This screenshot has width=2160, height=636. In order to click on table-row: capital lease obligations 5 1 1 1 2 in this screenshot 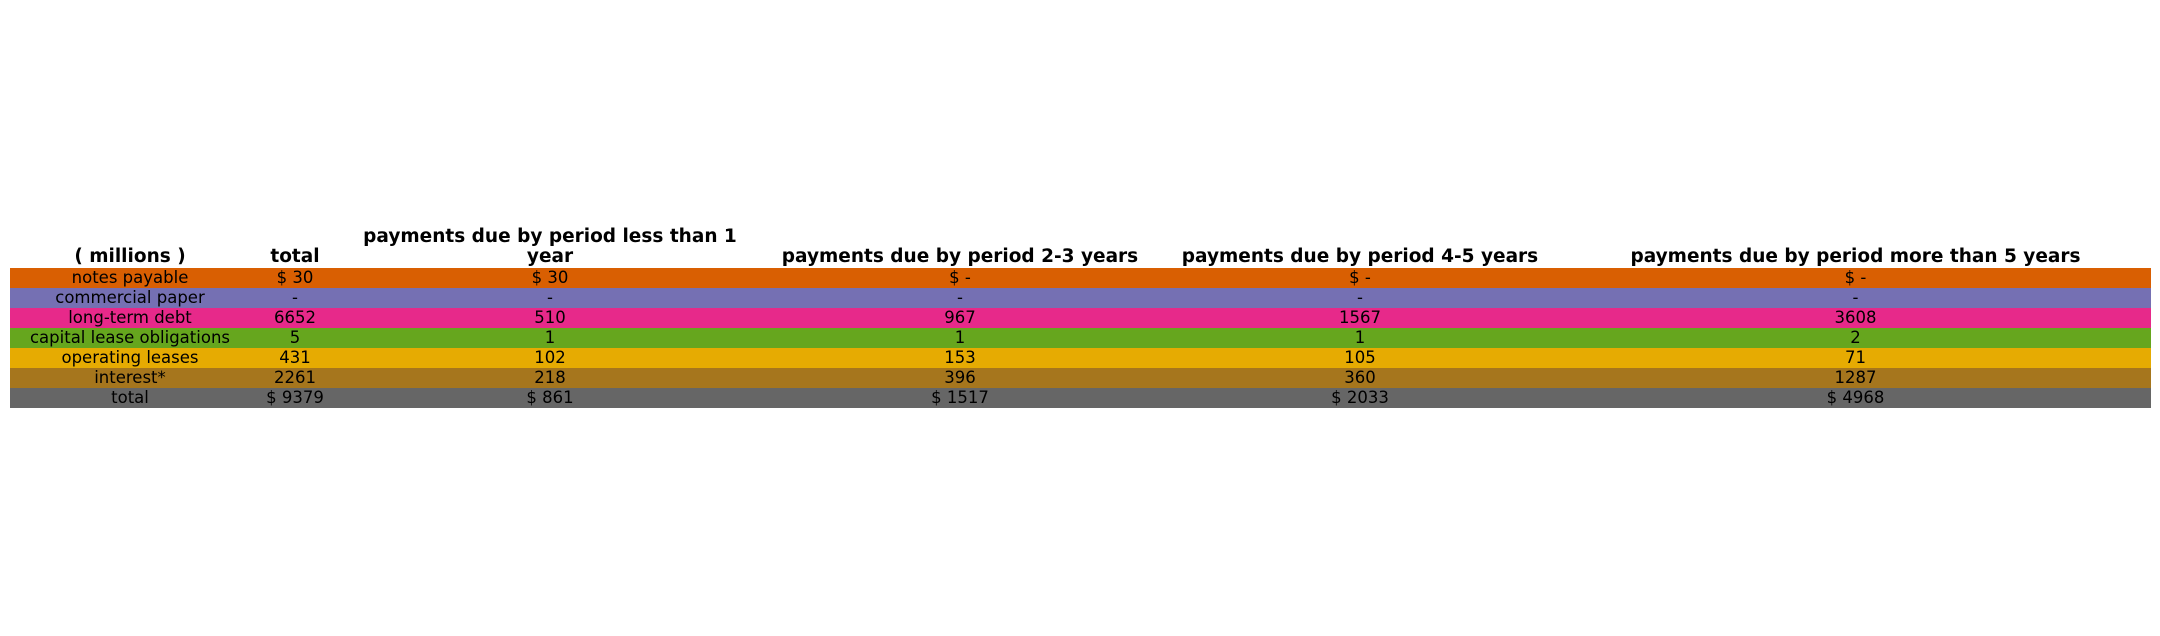, I will do `click(1080, 338)`.